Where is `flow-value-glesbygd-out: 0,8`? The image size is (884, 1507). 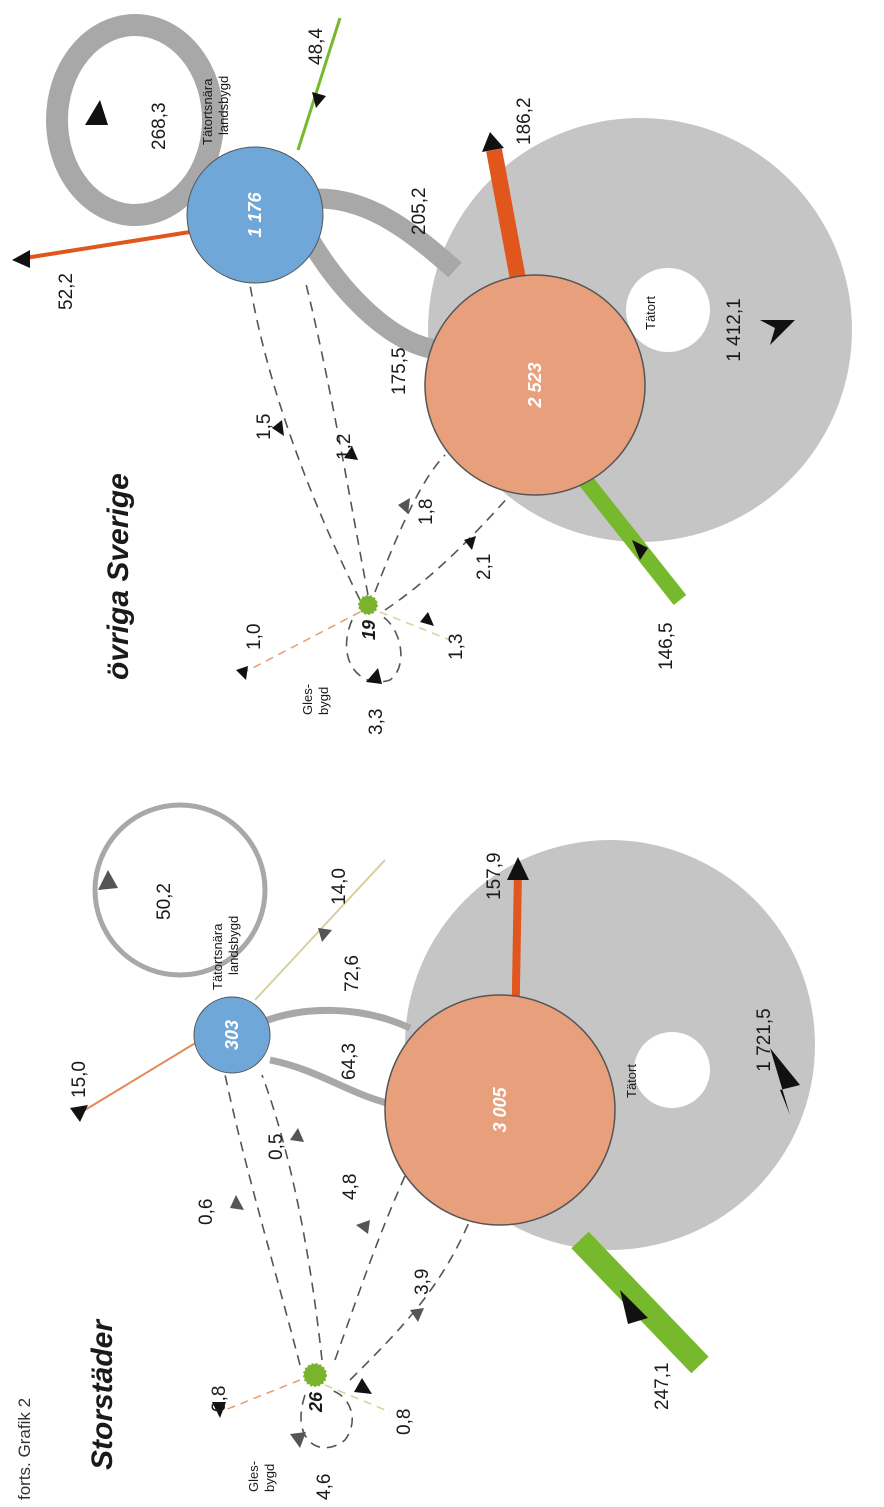 flow-value-glesbygd-out: 0,8 is located at coordinates (219, 1399).